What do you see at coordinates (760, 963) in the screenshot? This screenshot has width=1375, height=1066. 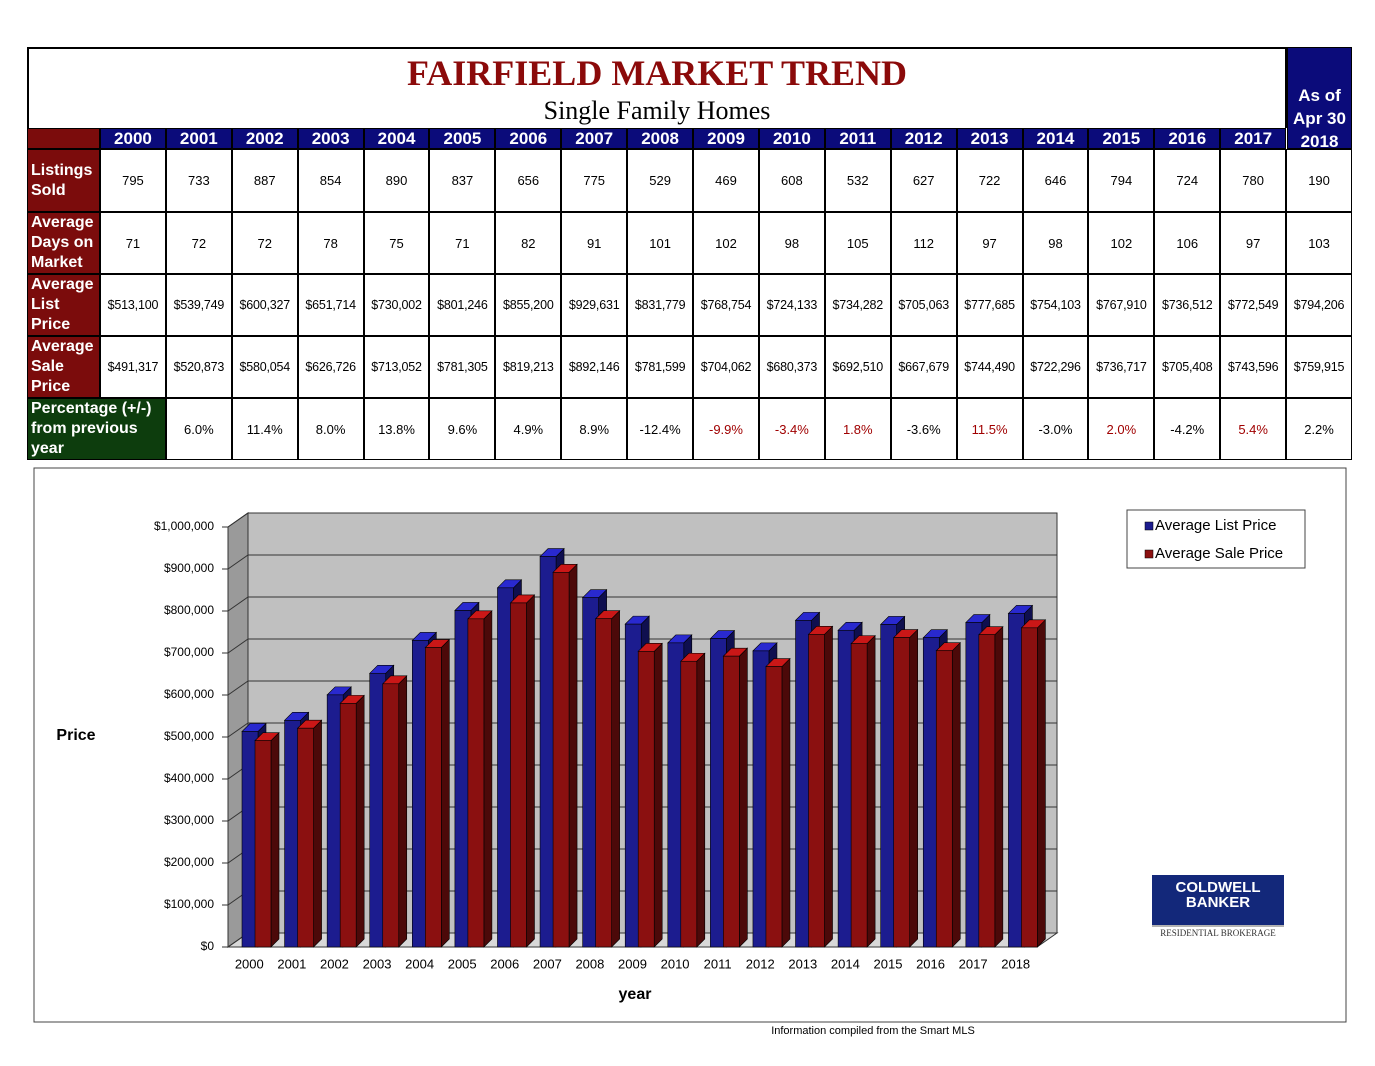 I see `x-tick-label: 2012` at bounding box center [760, 963].